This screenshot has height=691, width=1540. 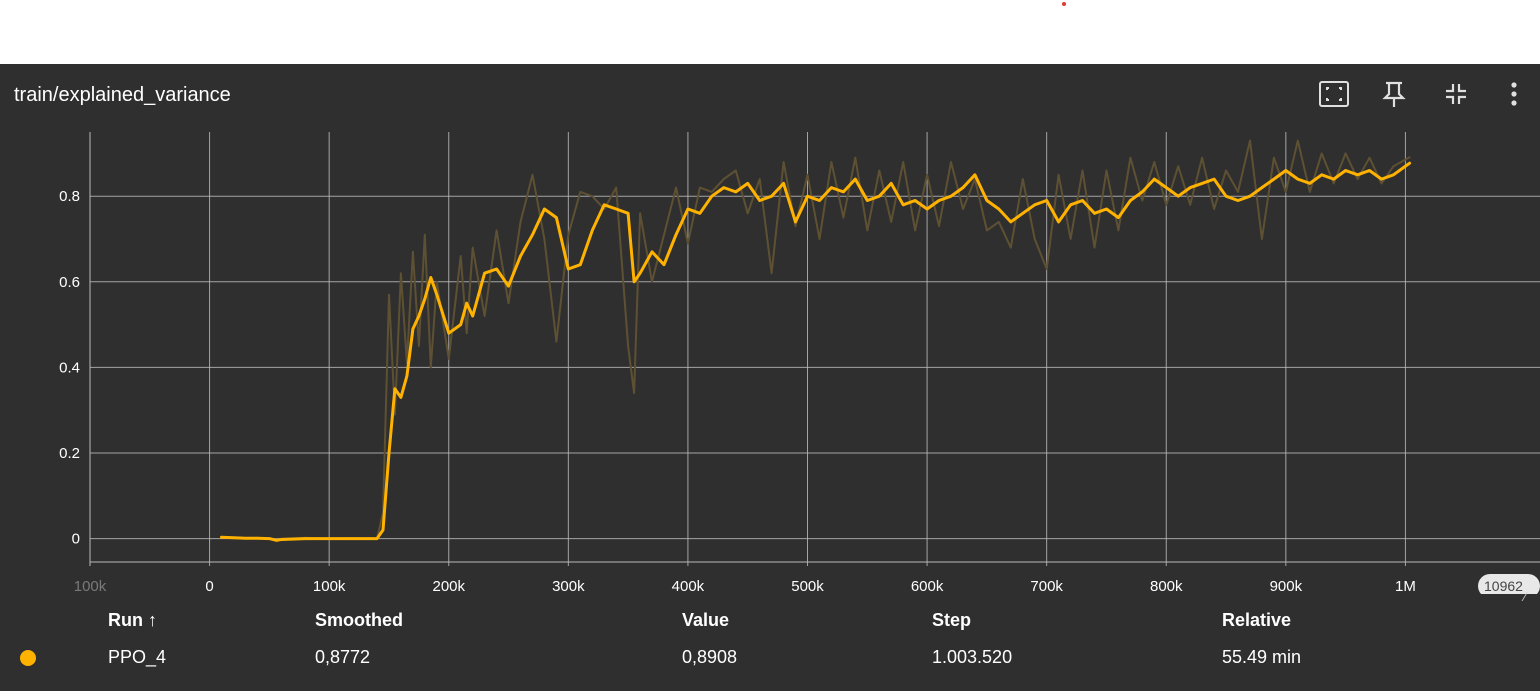 What do you see at coordinates (1262, 657) in the screenshot?
I see `cell-relative: 55.49 min` at bounding box center [1262, 657].